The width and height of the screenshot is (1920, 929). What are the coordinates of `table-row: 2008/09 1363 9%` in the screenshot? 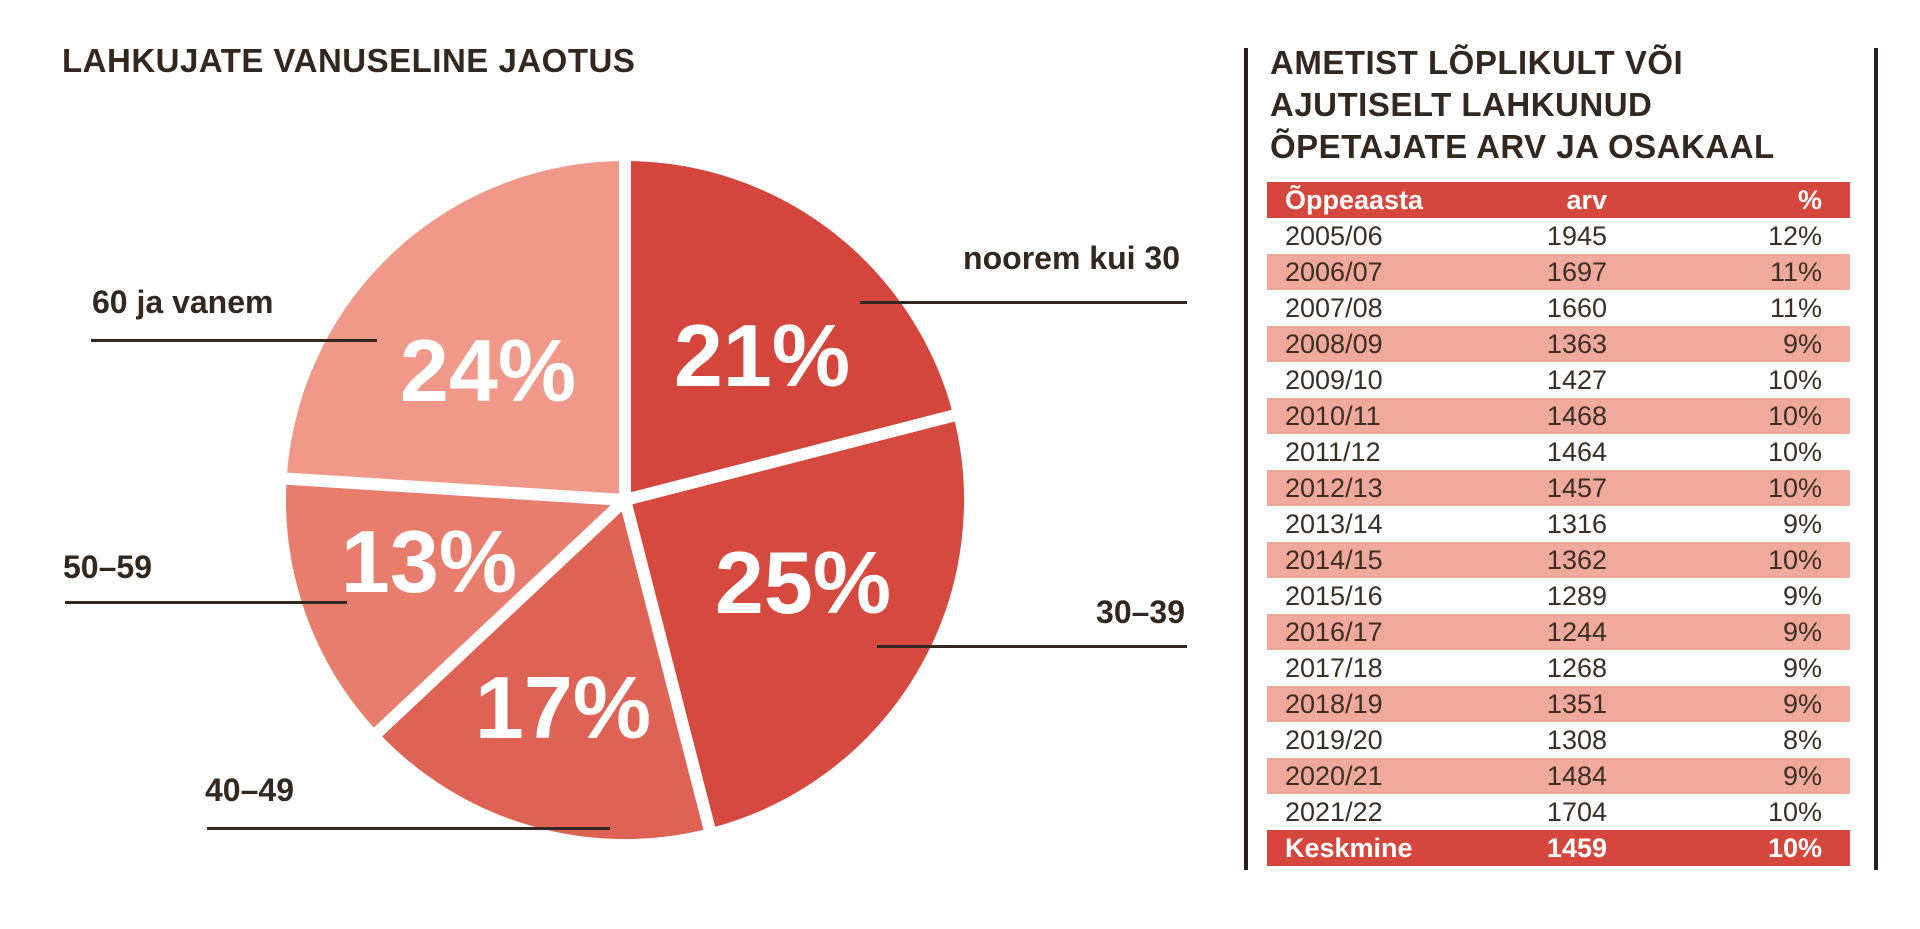 It's located at (1558, 344).